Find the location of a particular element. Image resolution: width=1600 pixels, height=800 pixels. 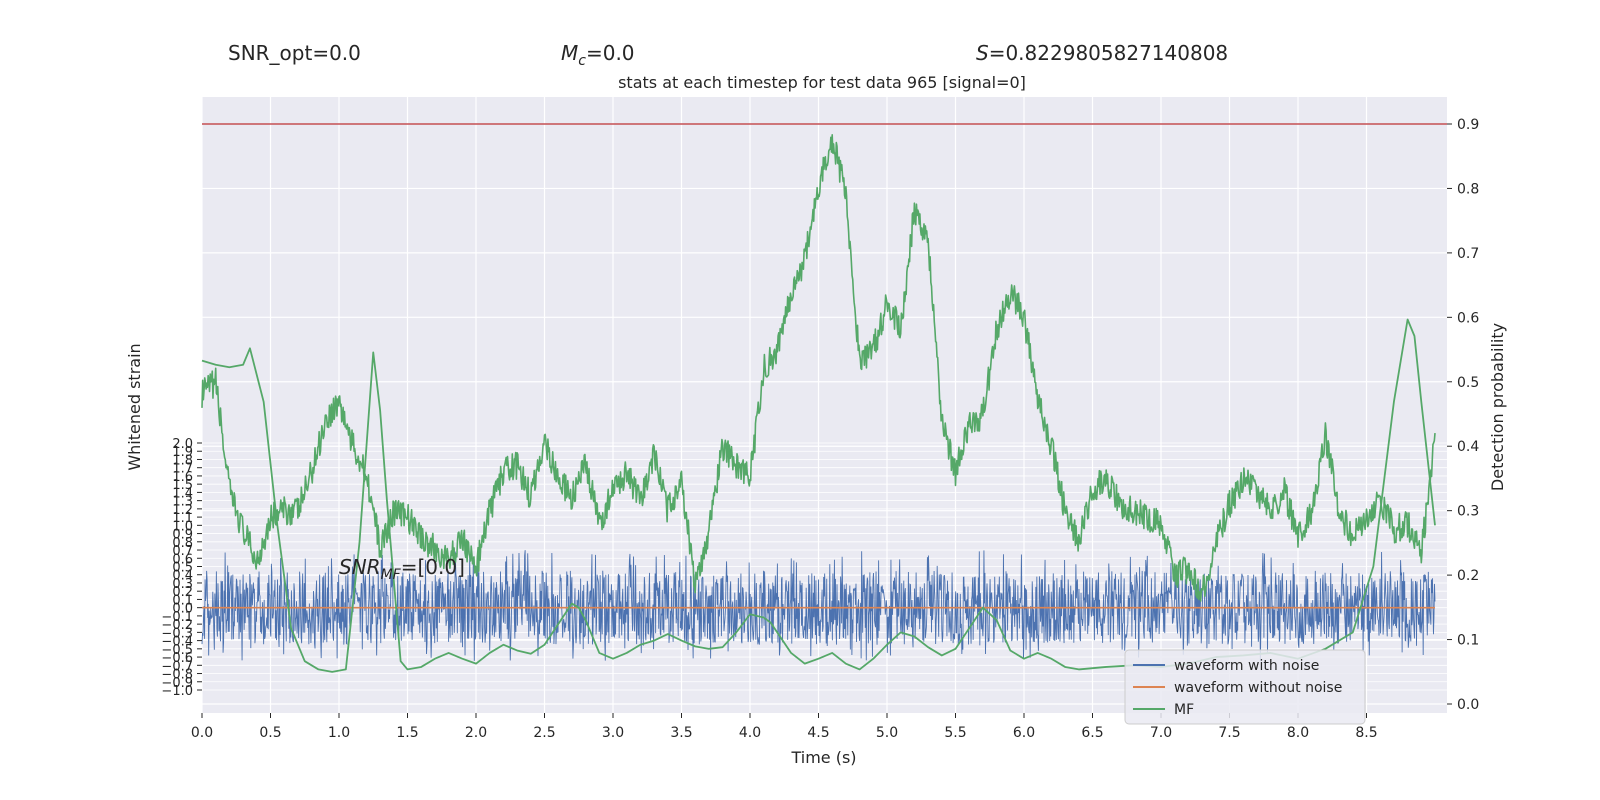

x-tick-label: 5.0 is located at coordinates (887, 733).